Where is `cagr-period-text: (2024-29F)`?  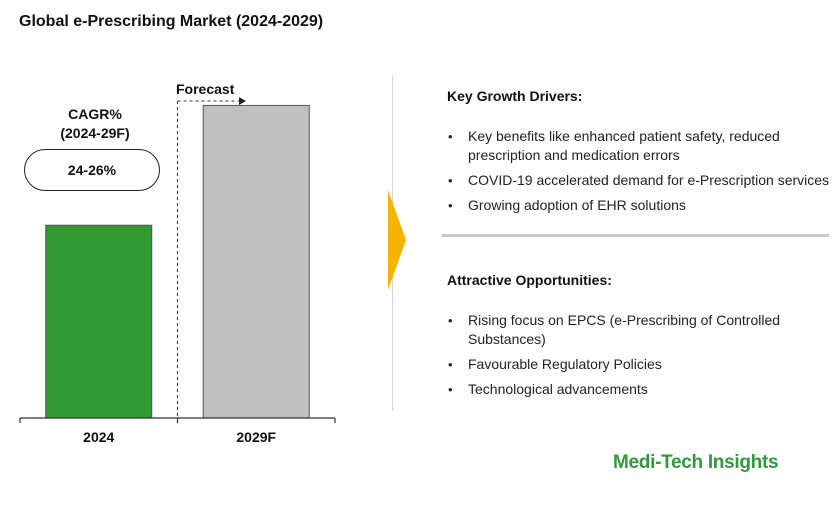
cagr-period-text: (2024-29F) is located at coordinates (95, 133).